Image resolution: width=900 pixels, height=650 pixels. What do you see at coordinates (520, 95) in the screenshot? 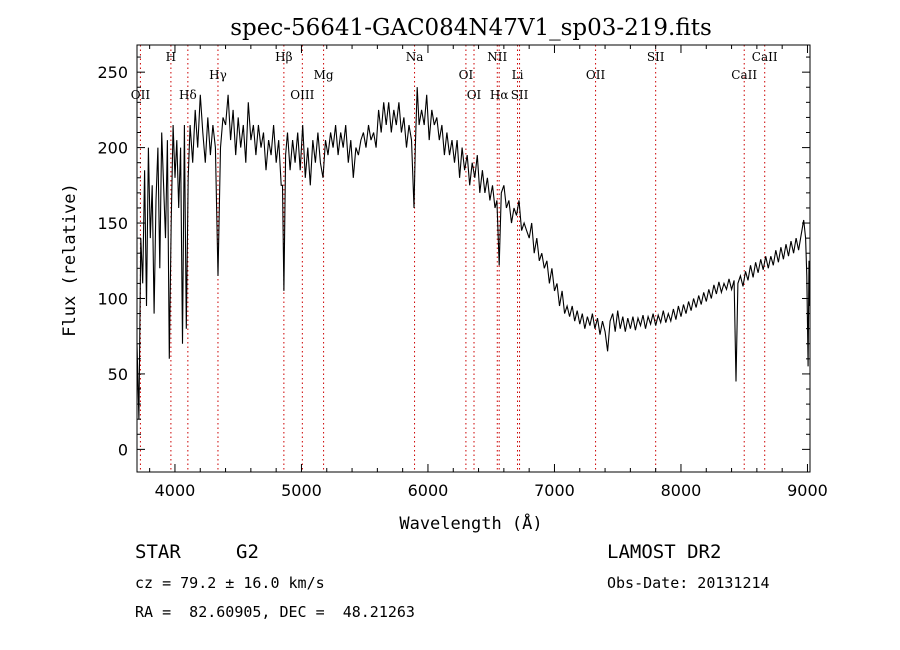
I see `line-label-13: SII` at bounding box center [520, 95].